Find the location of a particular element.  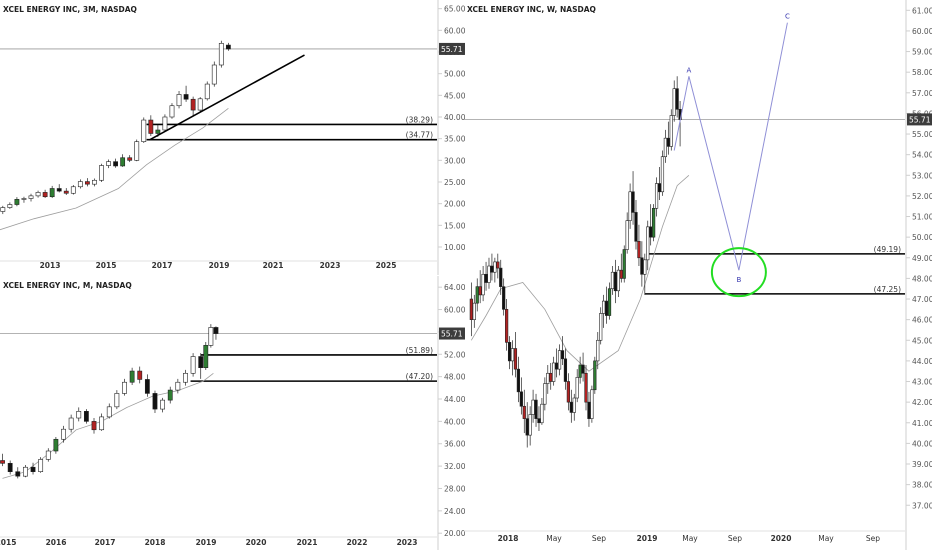

y-tick-label: 44.00 is located at coordinates (455, 399).